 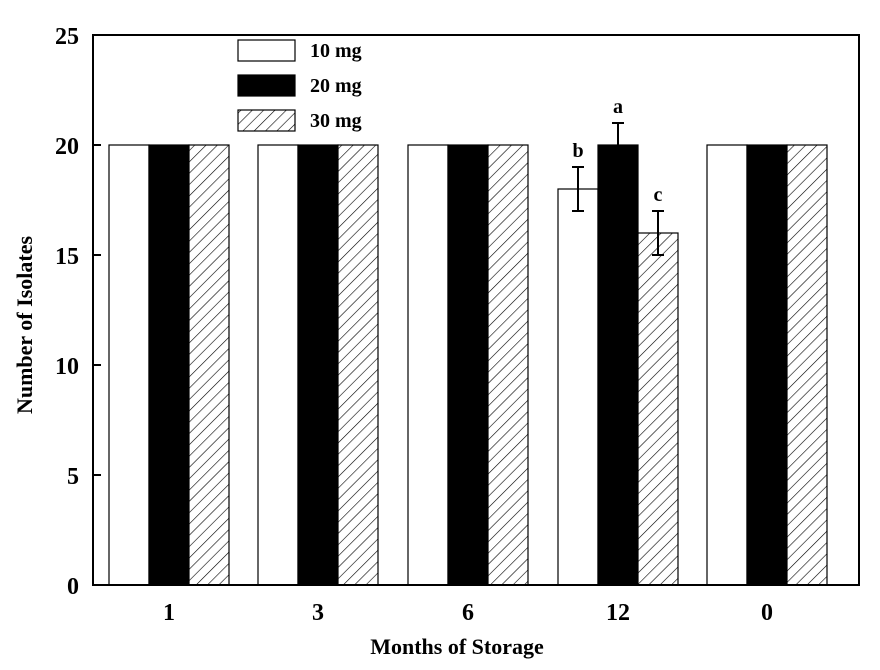 What do you see at coordinates (336, 86) in the screenshot?
I see `legend-label-20mg: 20 mg` at bounding box center [336, 86].